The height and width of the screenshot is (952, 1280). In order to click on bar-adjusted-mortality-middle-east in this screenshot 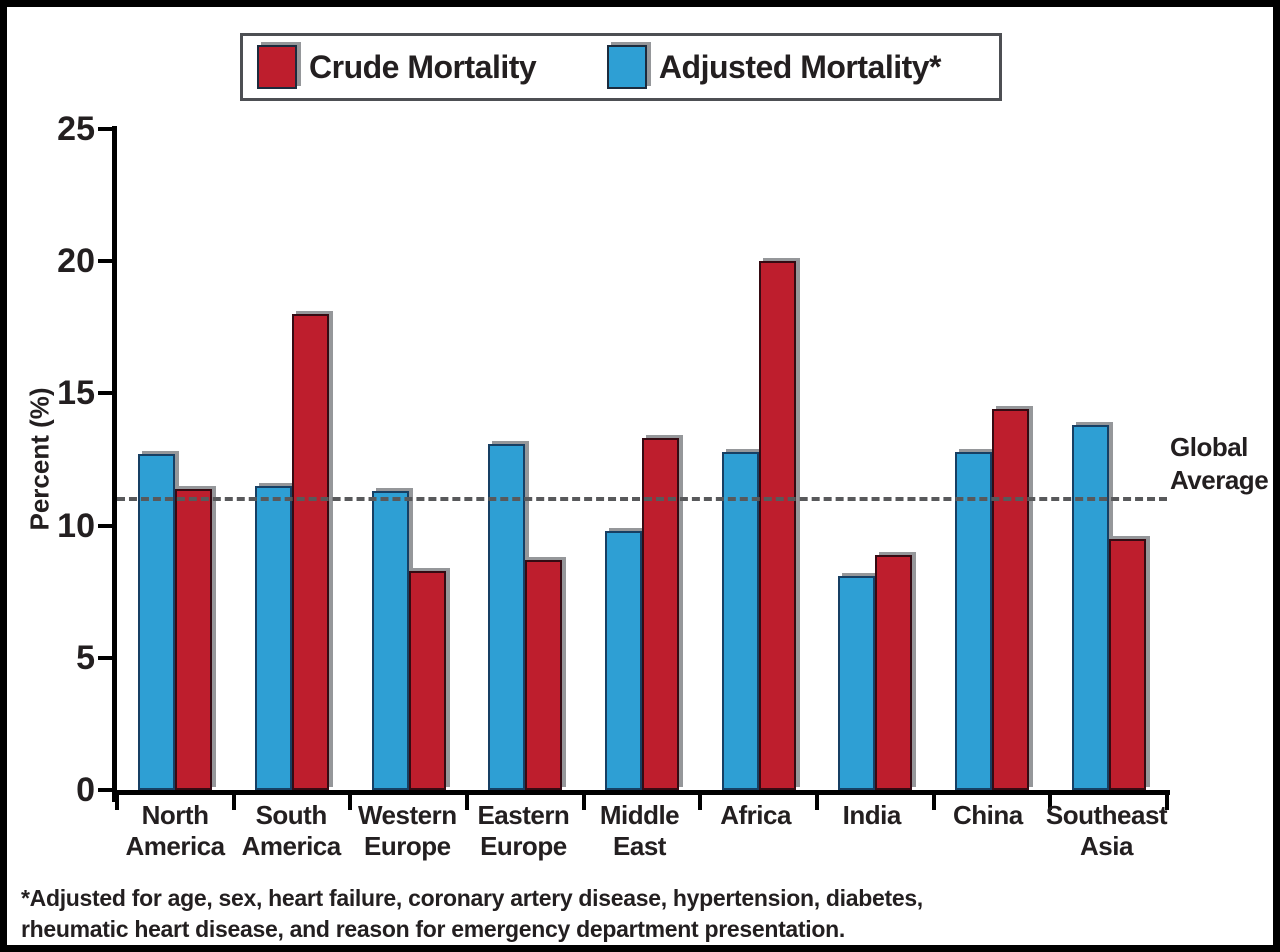, I will do `click(624, 660)`.